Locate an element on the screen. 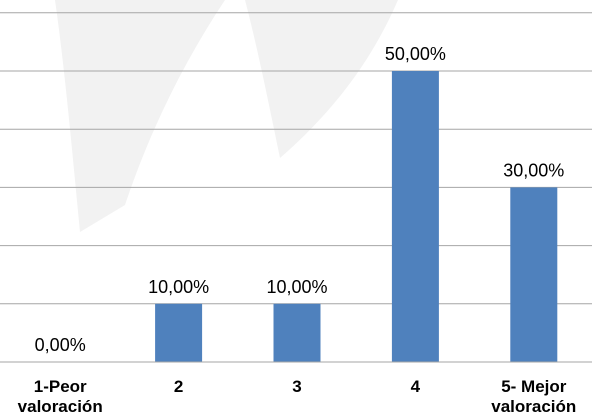  category-label-5: 5- Mejor valoración is located at coordinates (533, 396).